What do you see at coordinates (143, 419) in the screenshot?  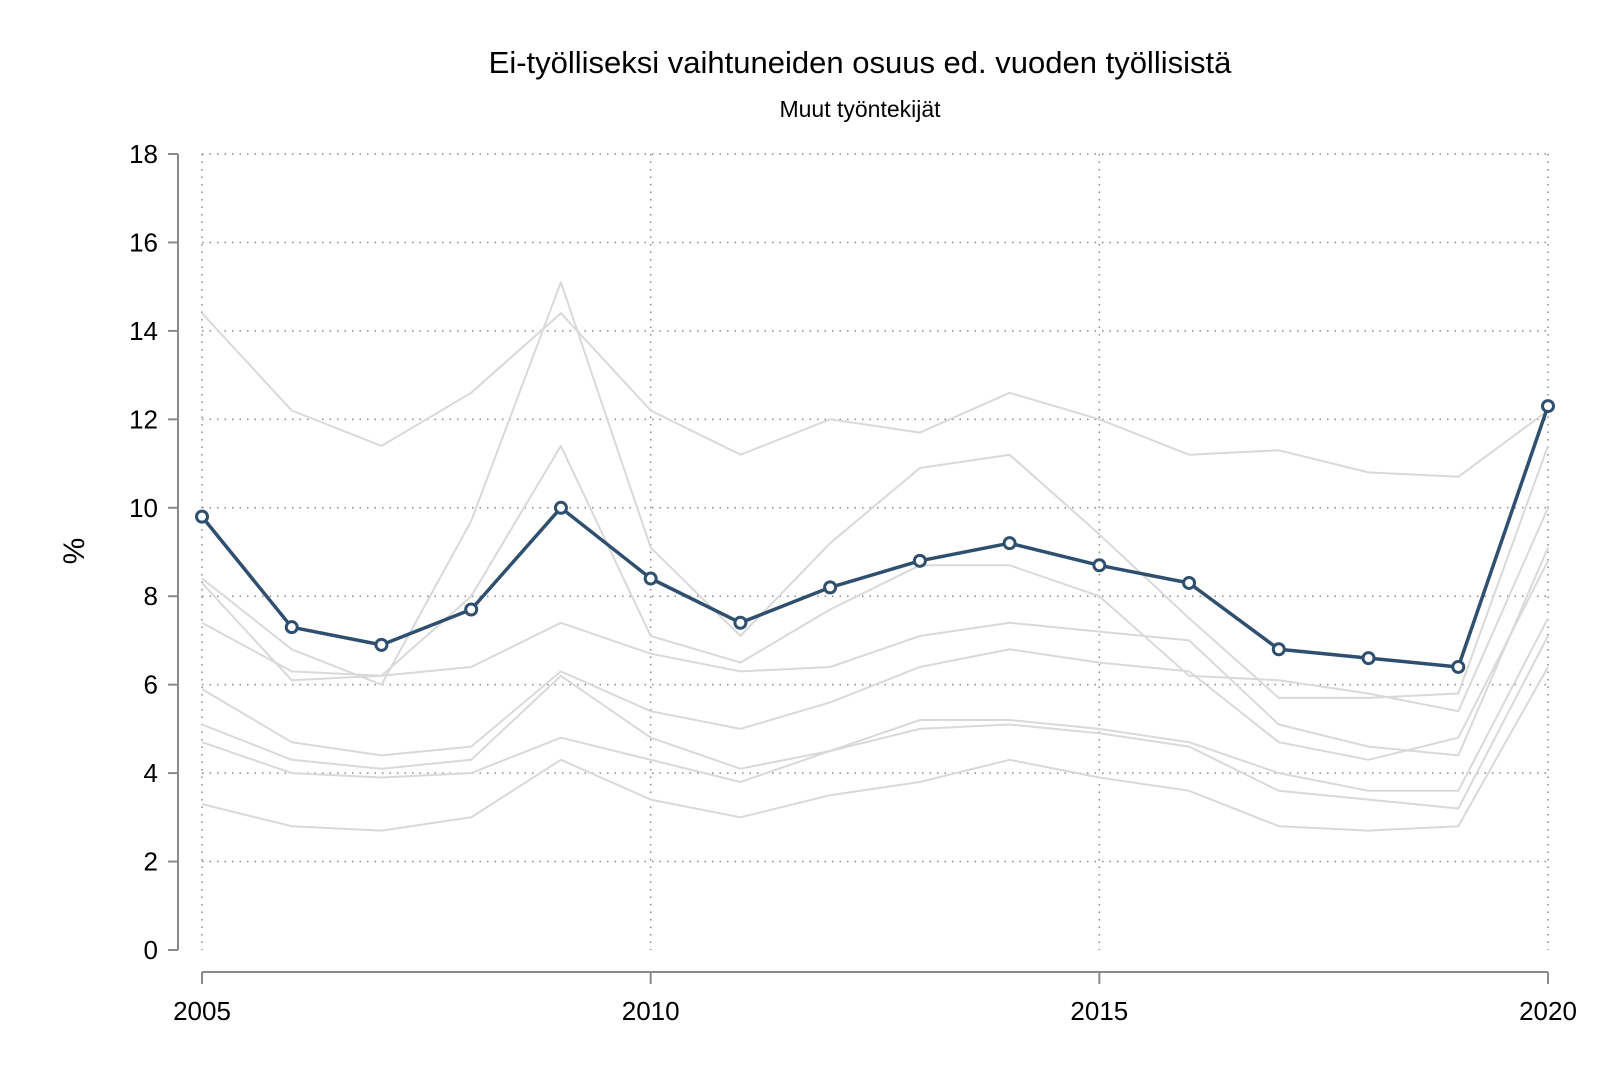 I see `y-tick-label: 12` at bounding box center [143, 419].